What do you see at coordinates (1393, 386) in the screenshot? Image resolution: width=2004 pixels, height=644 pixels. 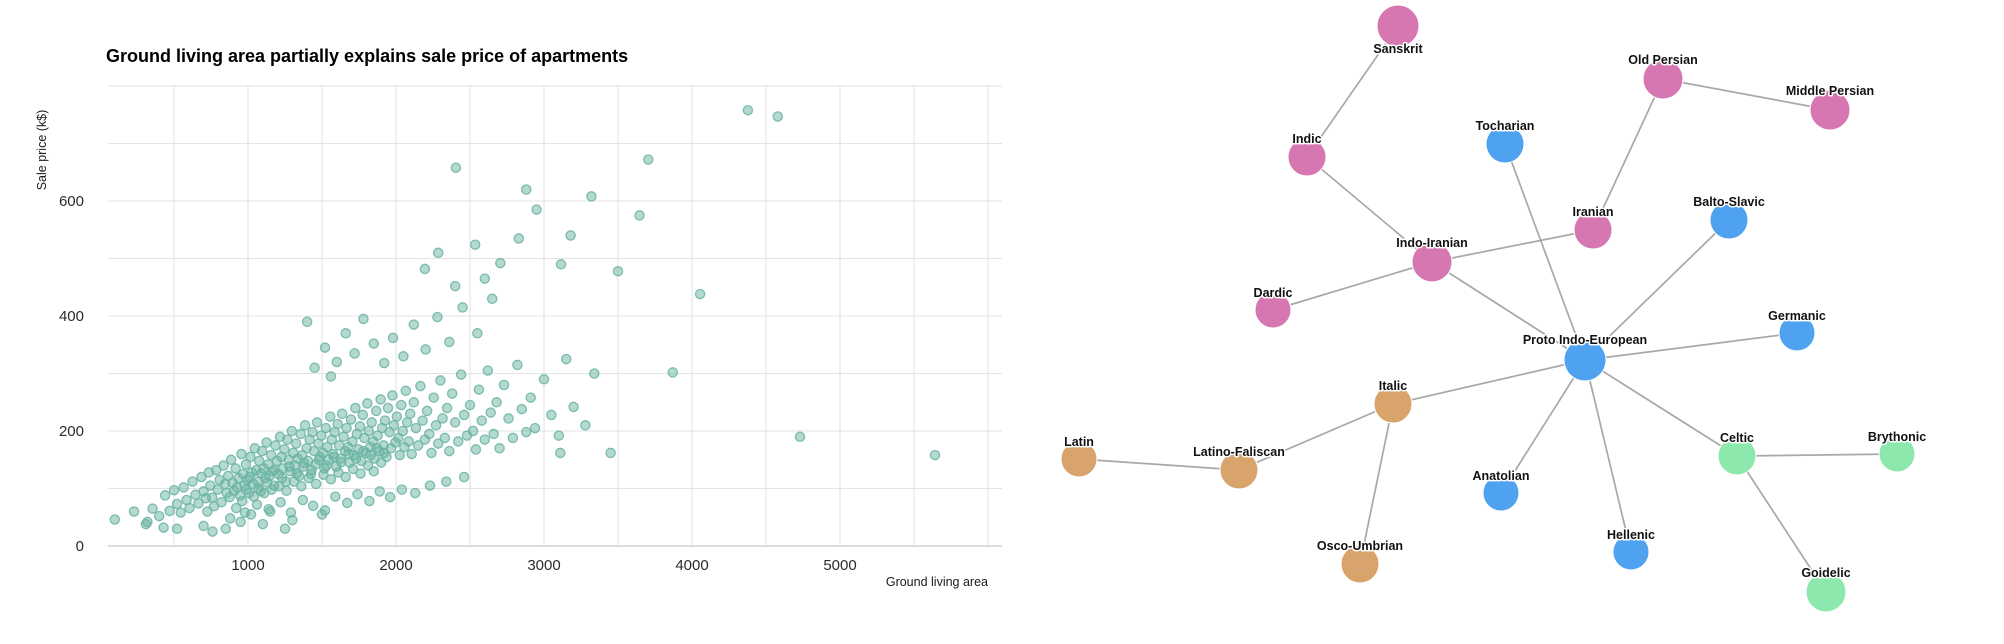 I see `network-node-label-italic: Italic` at bounding box center [1393, 386].